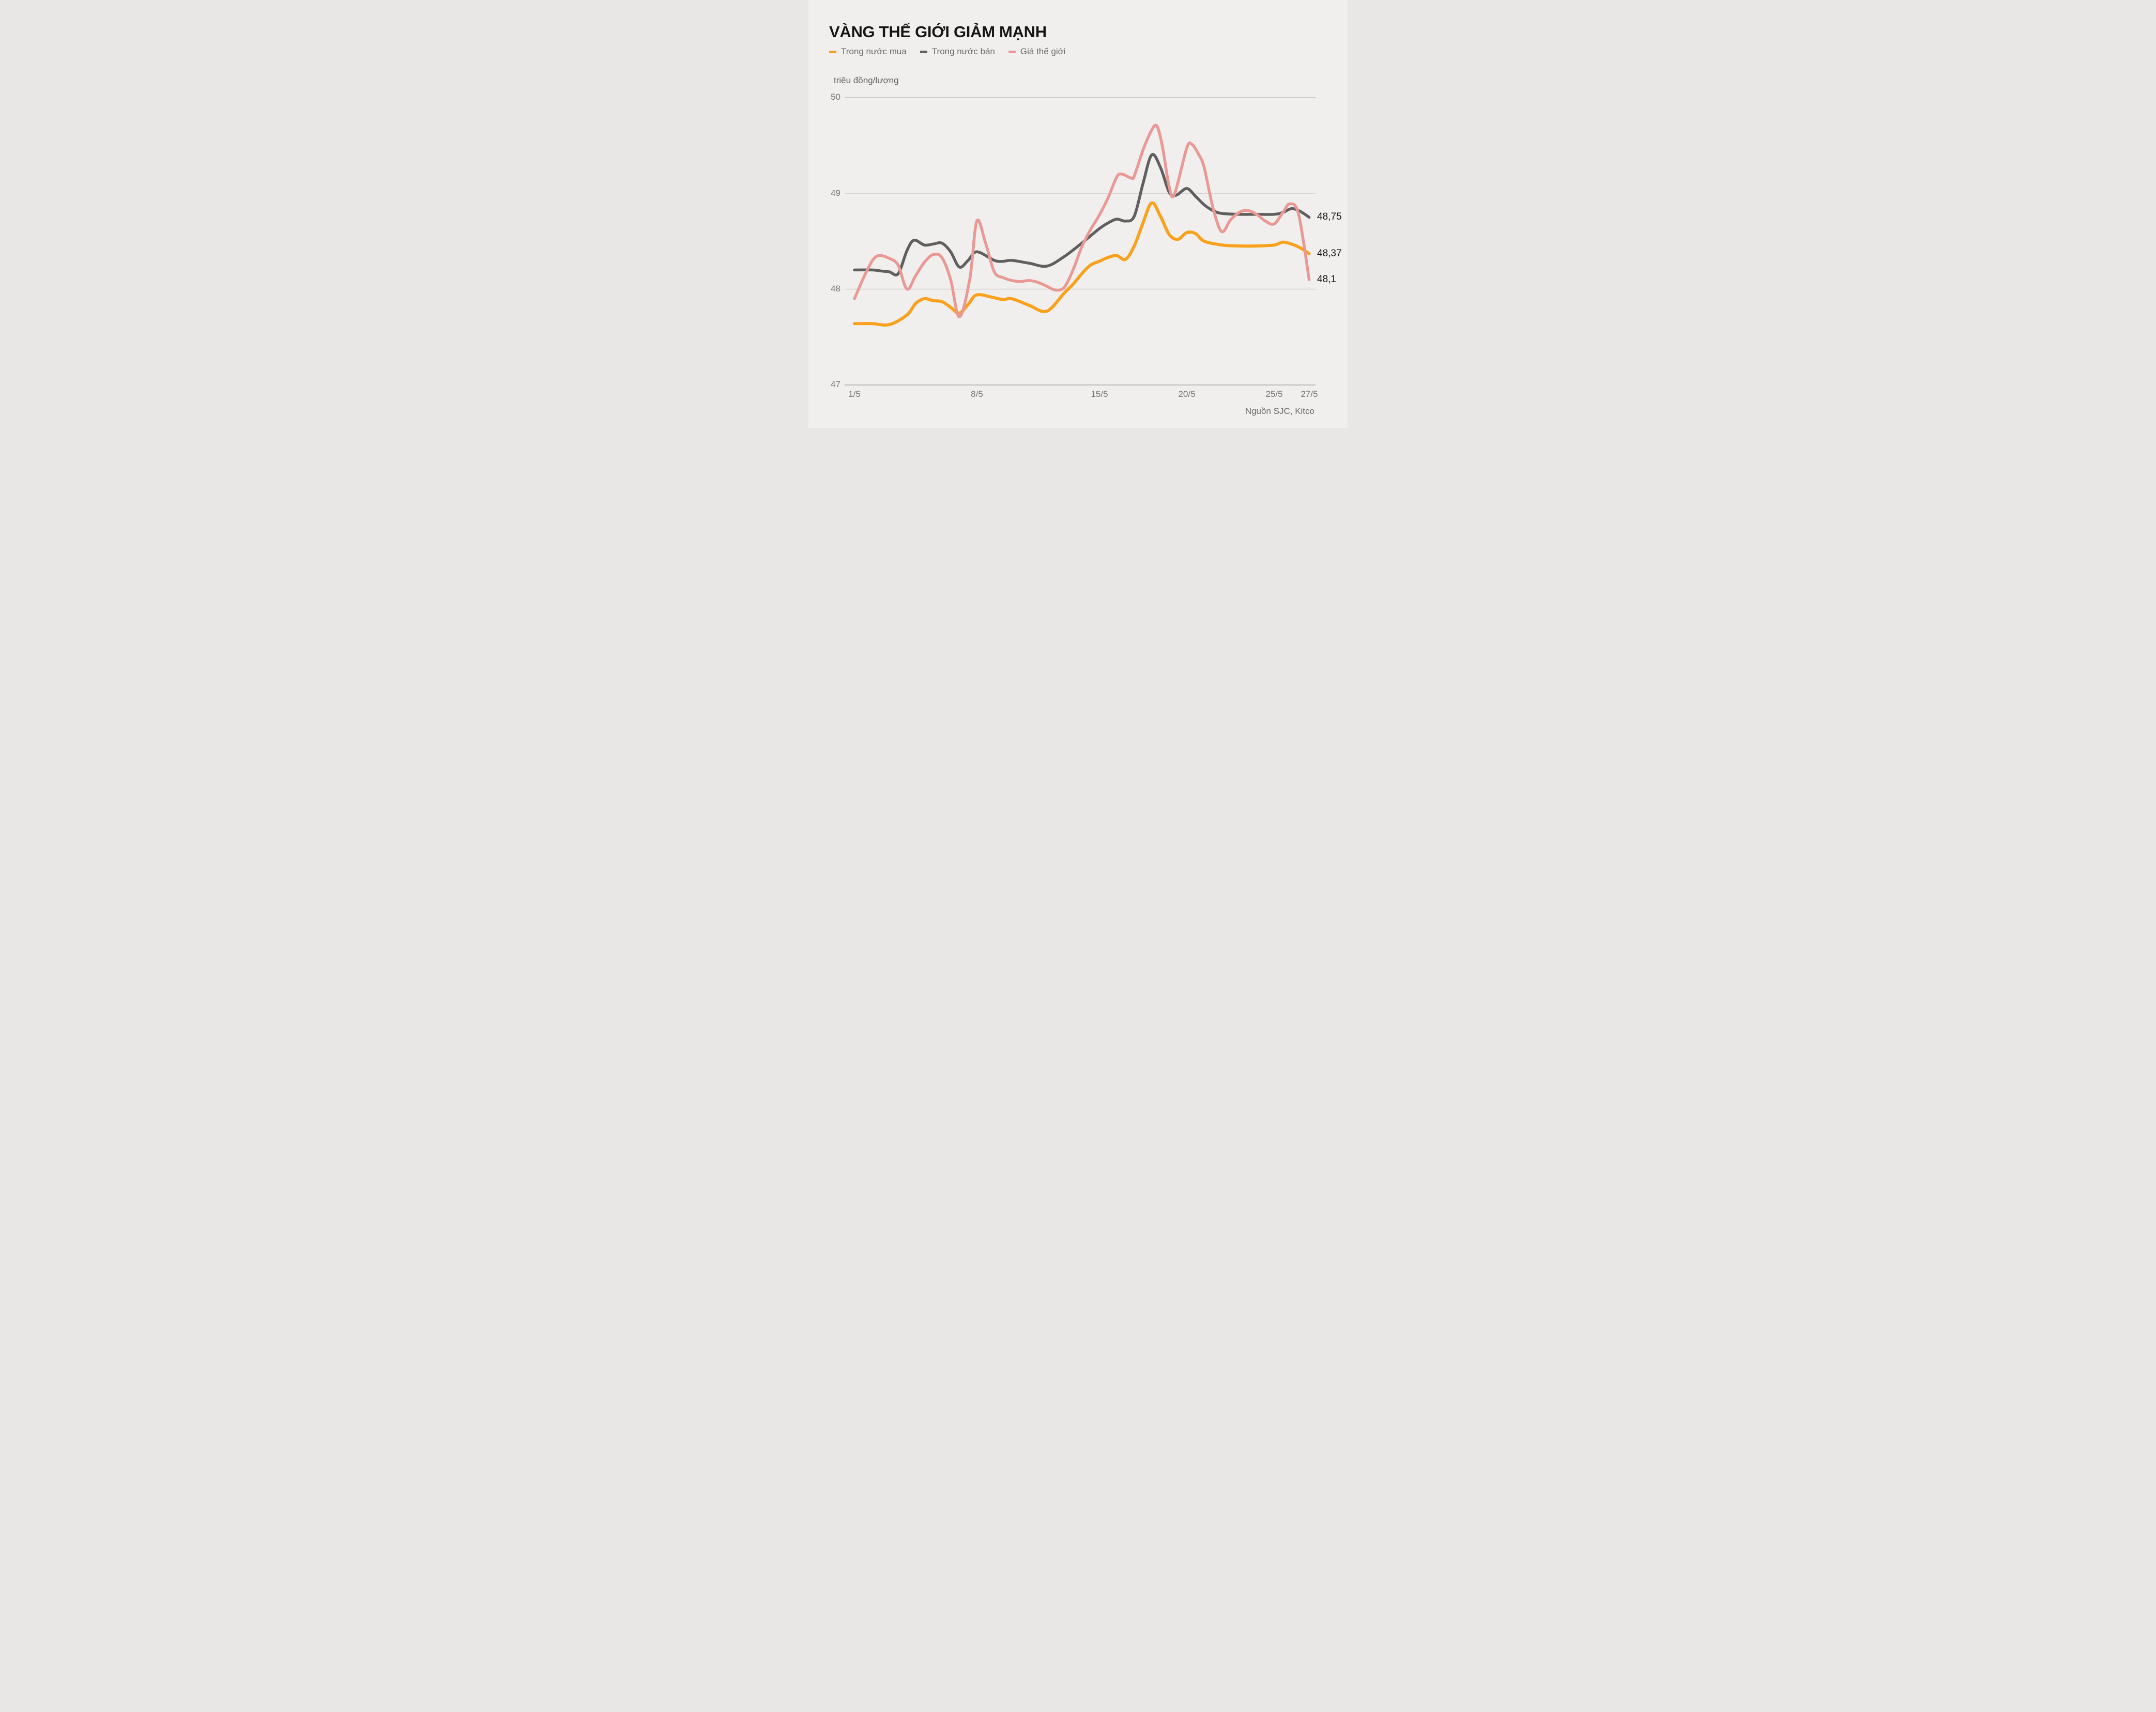 The width and height of the screenshot is (2156, 1712). Describe the element at coordinates (874, 51) in the screenshot. I see `legend-label-buy: Trong nước mua` at that location.